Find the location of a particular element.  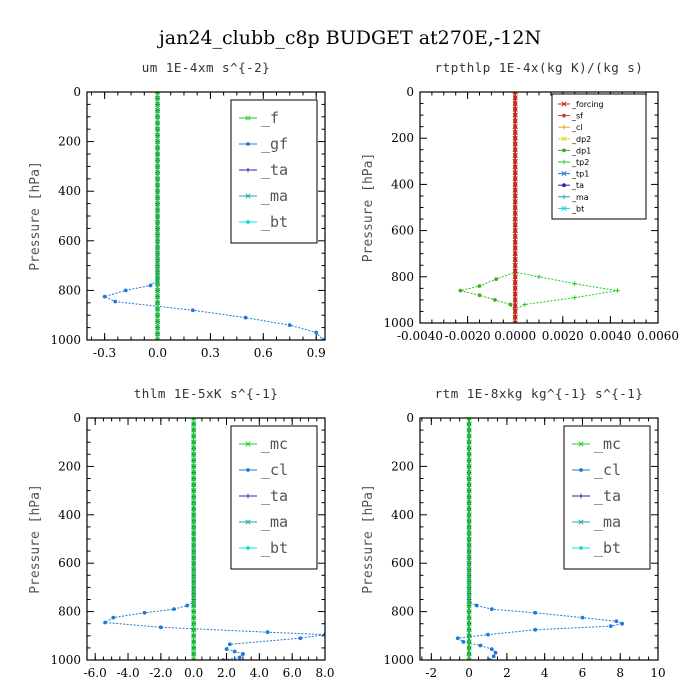

x-tick-label: -6.0 is located at coordinates (95, 673).